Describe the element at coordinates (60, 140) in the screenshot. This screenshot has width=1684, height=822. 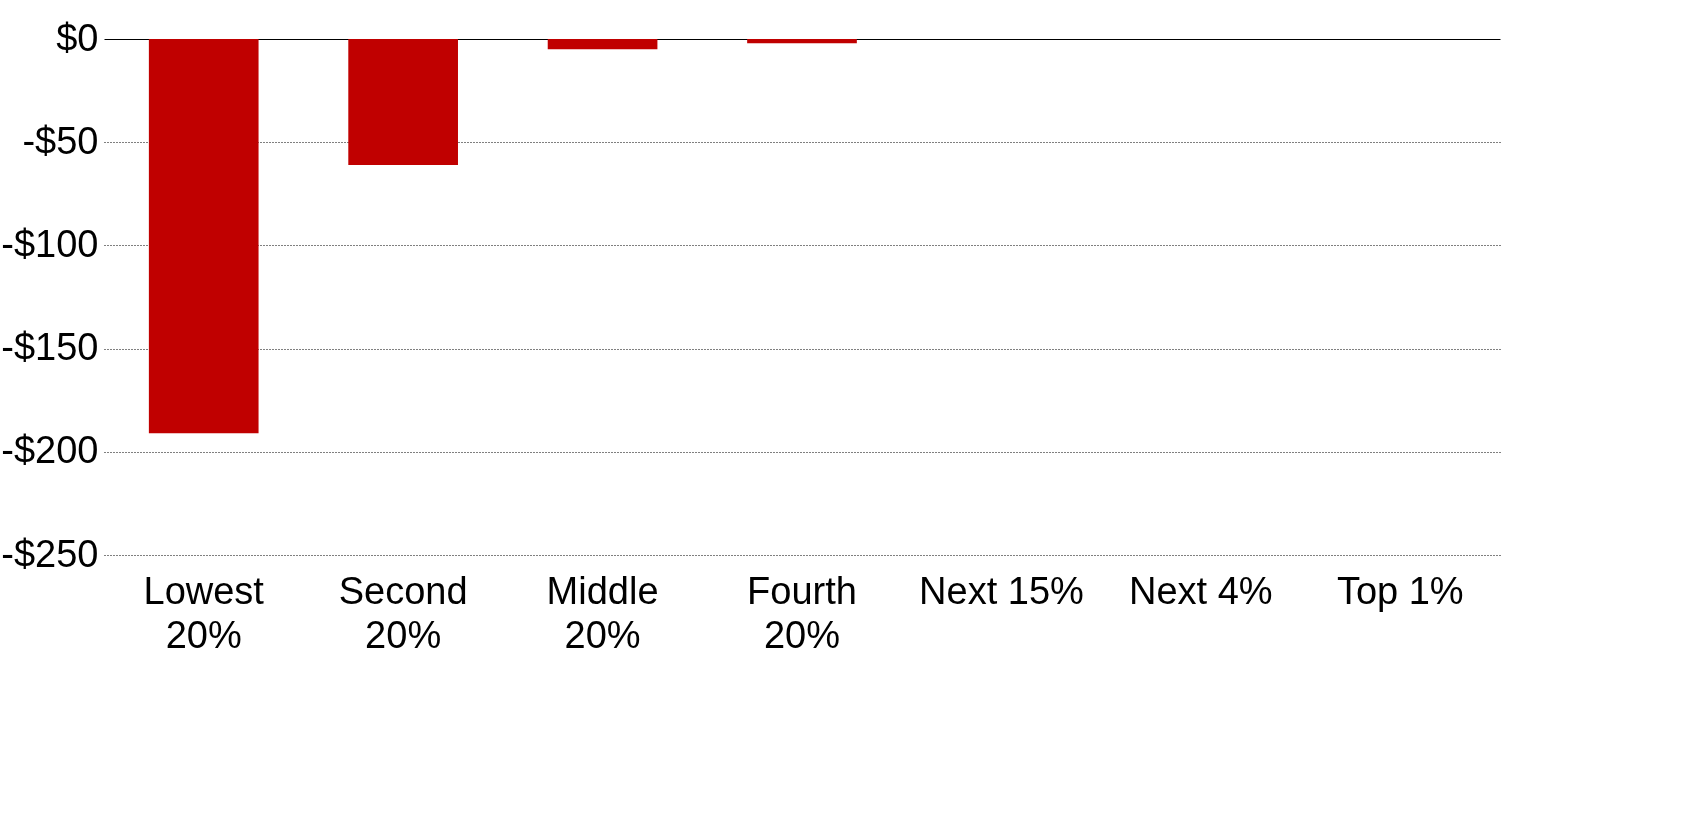
I see `y-tick-label: -$50` at that location.